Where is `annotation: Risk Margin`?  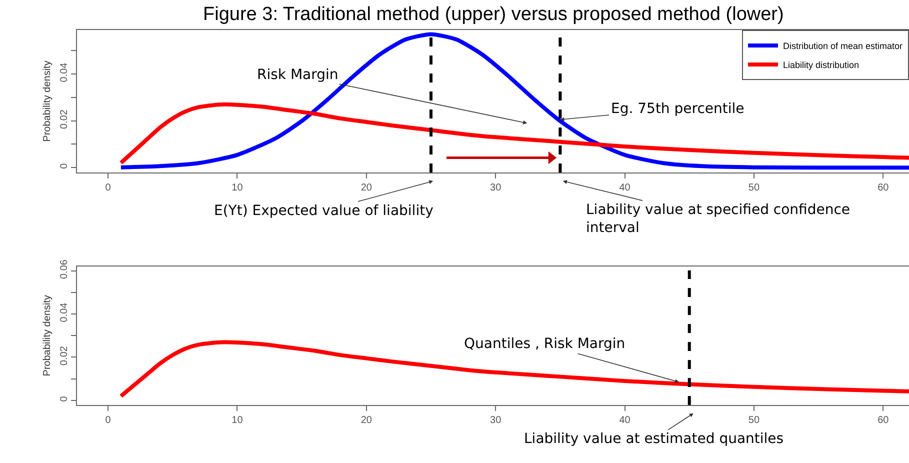
annotation: Risk Margin is located at coordinates (297, 75).